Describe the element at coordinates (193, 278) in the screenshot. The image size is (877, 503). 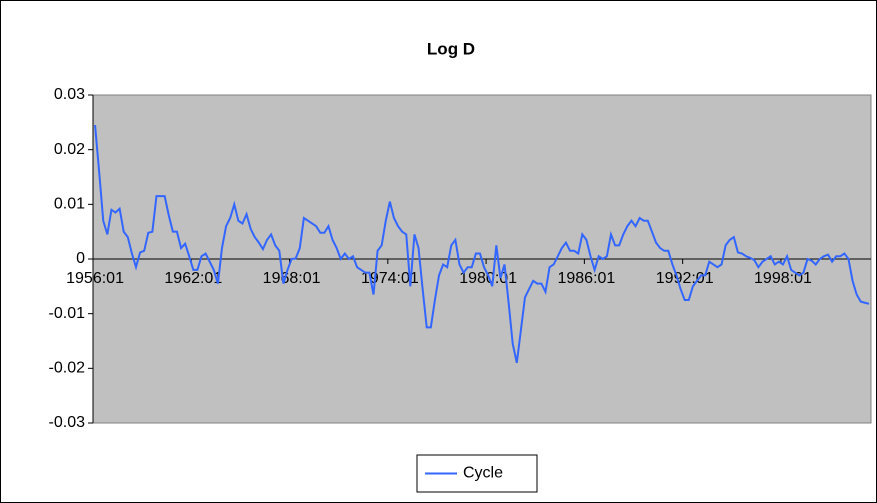
I see `x-tick-label: 1962:01` at that location.